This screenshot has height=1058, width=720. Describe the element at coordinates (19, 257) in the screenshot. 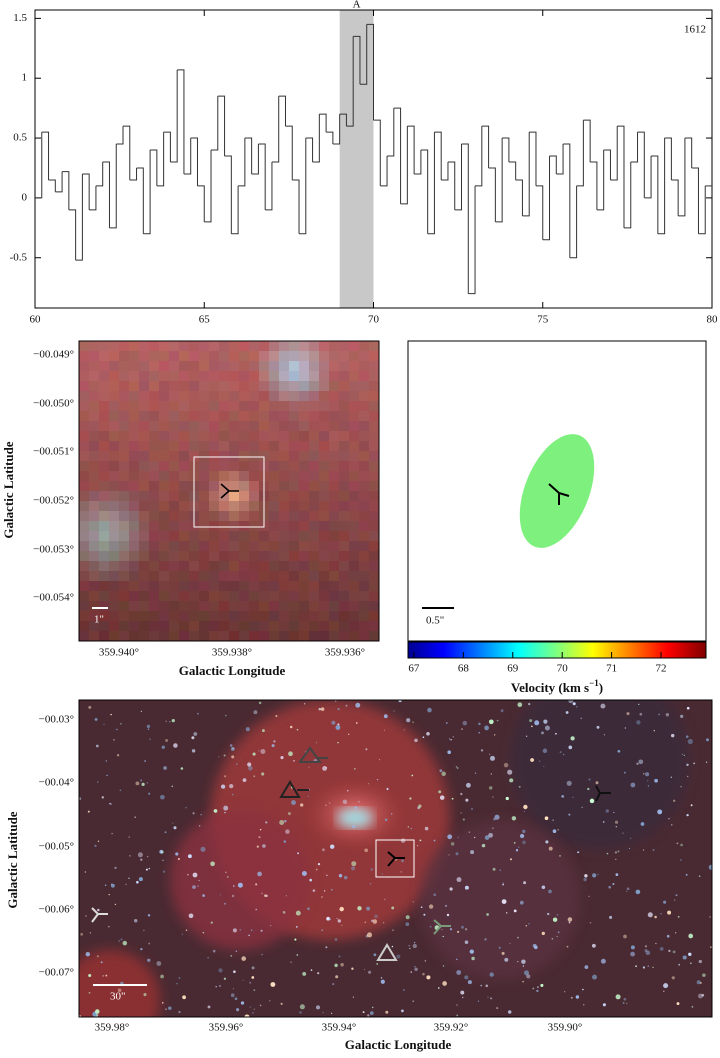

I see `y-tick-label: -0.5` at that location.